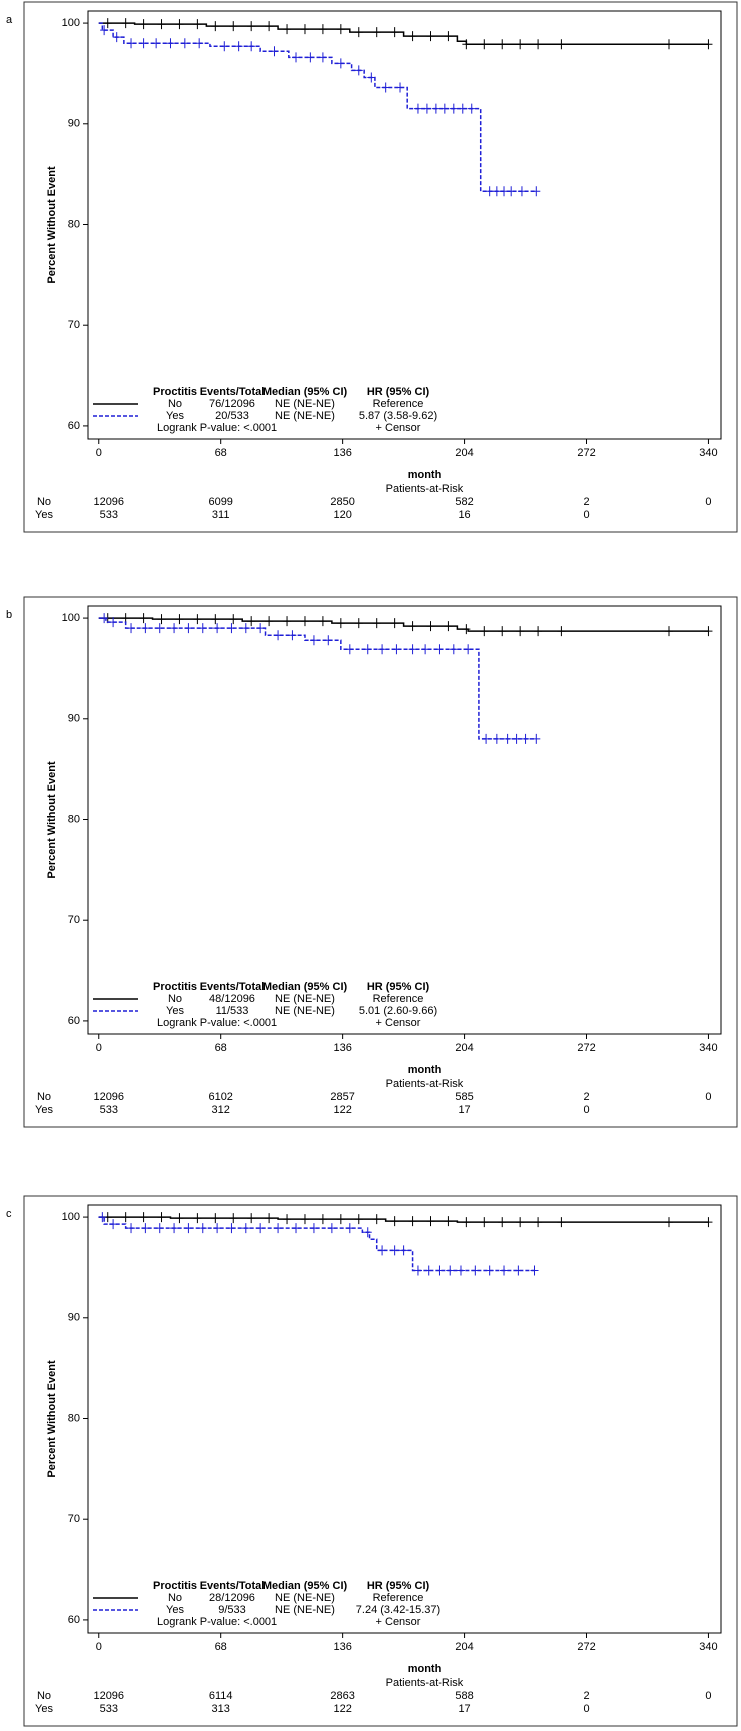 The width and height of the screenshot is (741, 1731). What do you see at coordinates (232, 404) in the screenshot?
I see `legend-events: 76/12096` at bounding box center [232, 404].